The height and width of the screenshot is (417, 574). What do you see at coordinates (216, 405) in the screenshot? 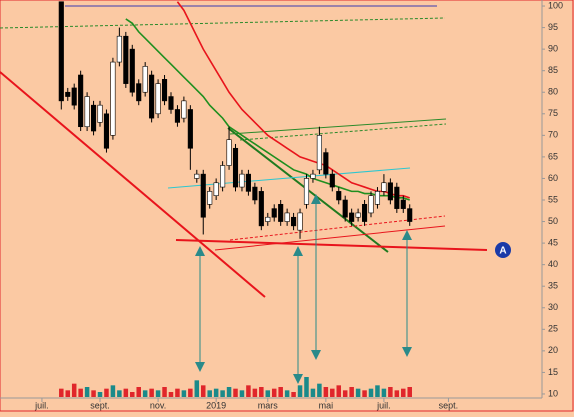
I see `x-tick-label: 2019` at bounding box center [216, 405].